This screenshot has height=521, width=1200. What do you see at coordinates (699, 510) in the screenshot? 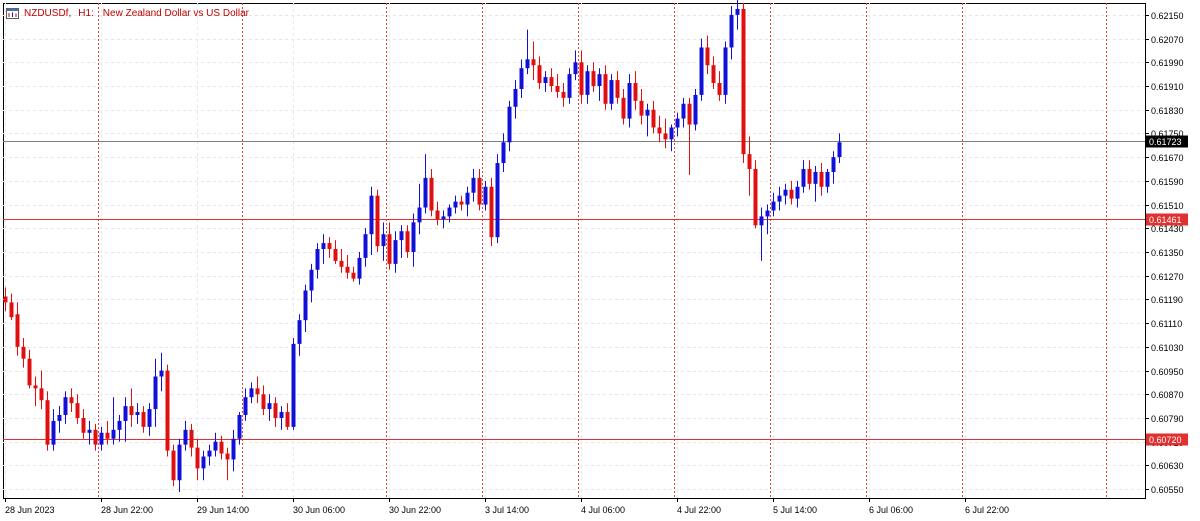
I see `x-tick-label: 4 Jul 22:00` at bounding box center [699, 510].